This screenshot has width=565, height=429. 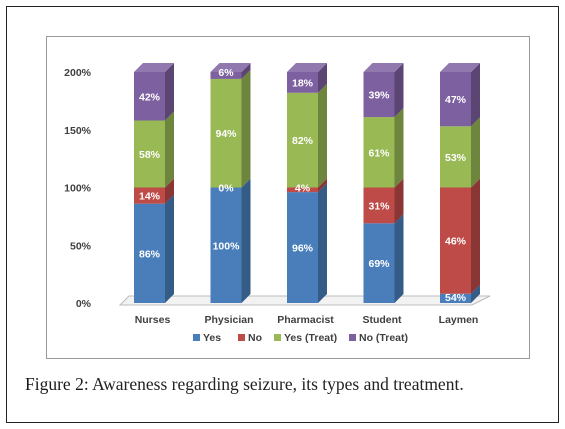 What do you see at coordinates (310, 338) in the screenshot?
I see `legend-label: Yes (Treat)` at bounding box center [310, 338].